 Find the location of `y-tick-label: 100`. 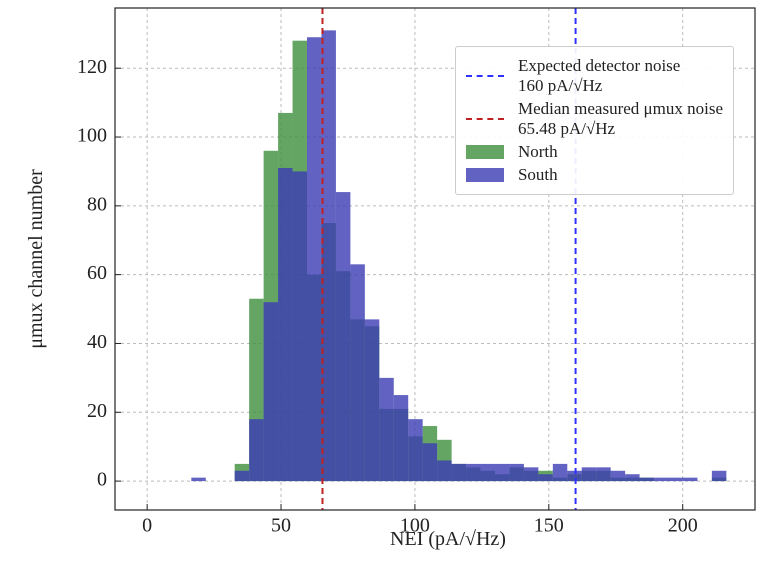

y-tick-label: 100 is located at coordinates (92, 136).